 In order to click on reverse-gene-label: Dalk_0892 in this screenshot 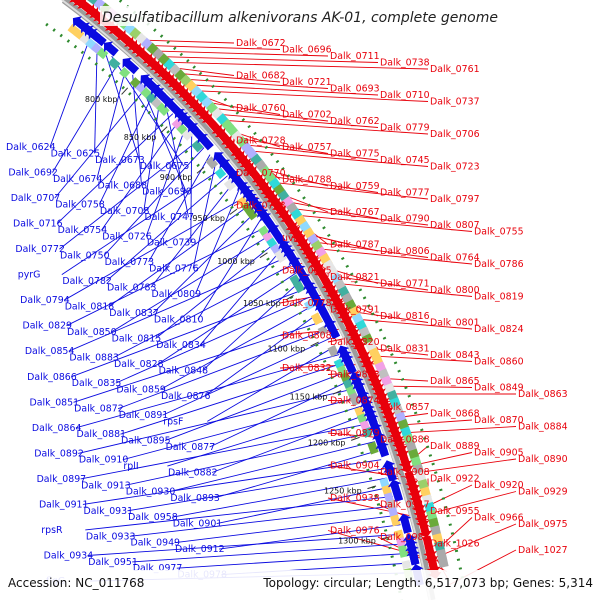, I will do `click(59, 453)`.